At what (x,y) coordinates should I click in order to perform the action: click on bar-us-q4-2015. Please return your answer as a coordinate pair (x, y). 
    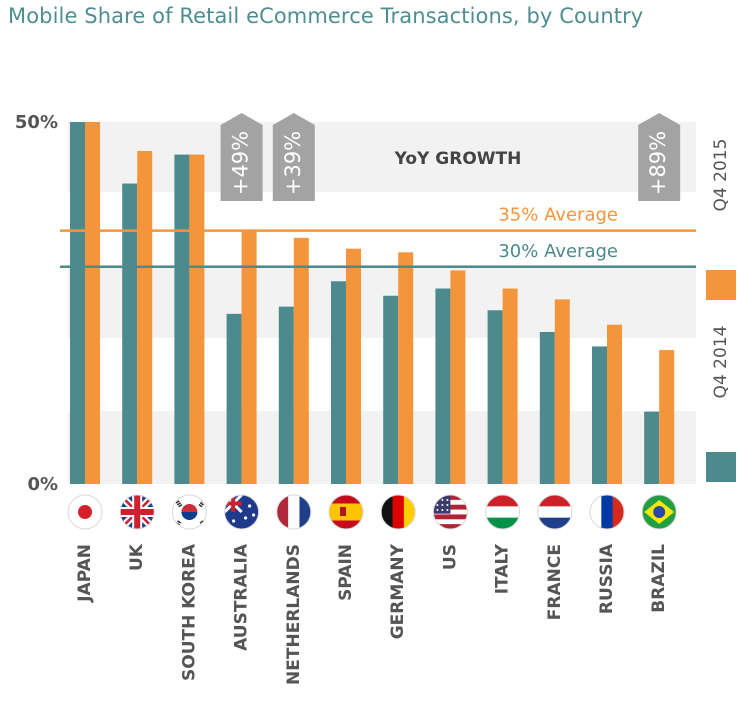
    Looking at the image, I should click on (458, 377).